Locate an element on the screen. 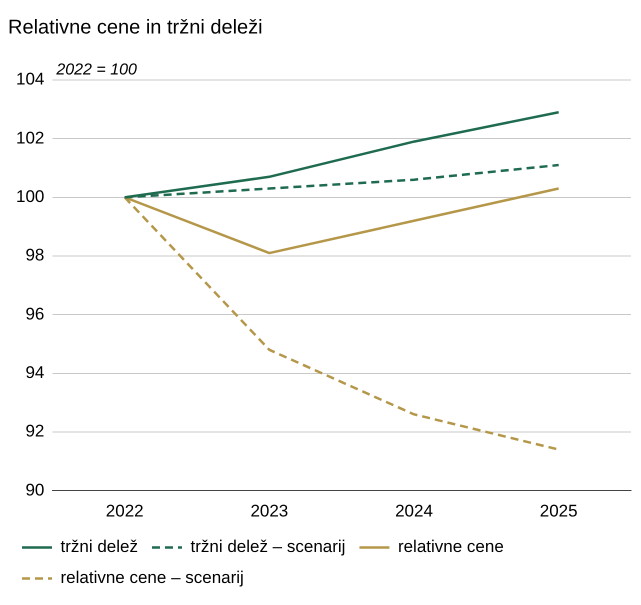 The width and height of the screenshot is (641, 605). y-tick-label: 100 is located at coordinates (30, 196).